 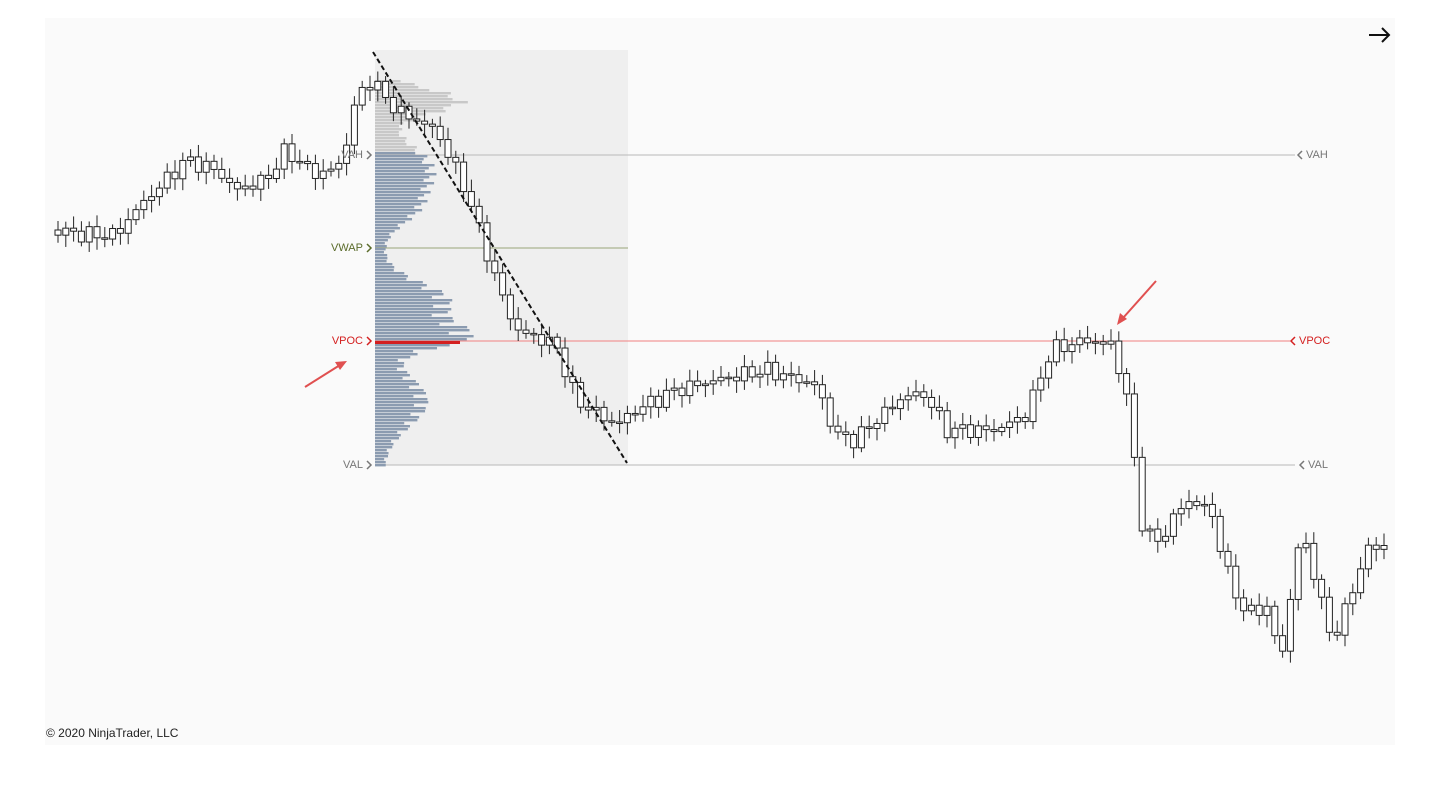 I want to click on expand-icon, so click(x=1380, y=35).